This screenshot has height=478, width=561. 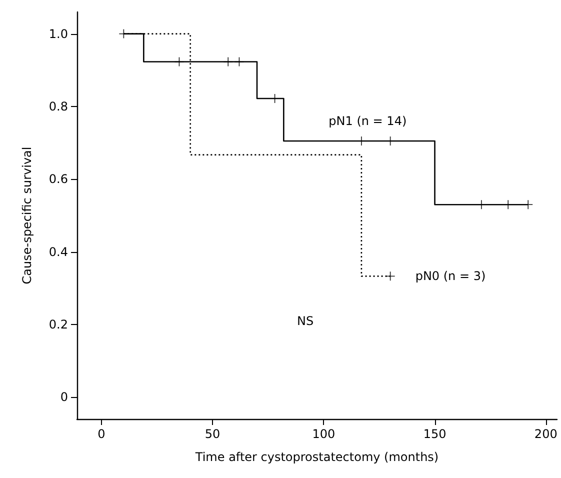 I want to click on annotation: NS, so click(x=305, y=321).